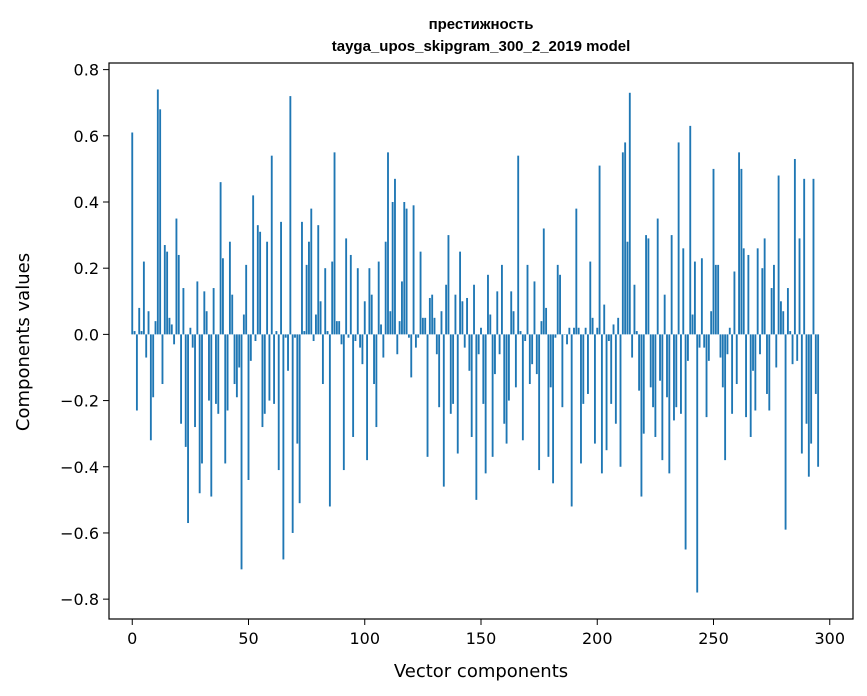  Describe the element at coordinates (86, 70) in the screenshot. I see `y-tick-label: 0.8` at that location.